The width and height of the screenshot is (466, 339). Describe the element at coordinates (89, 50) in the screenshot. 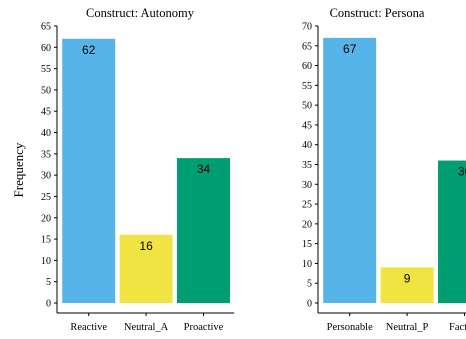

I see `data-label: 62` at that location.